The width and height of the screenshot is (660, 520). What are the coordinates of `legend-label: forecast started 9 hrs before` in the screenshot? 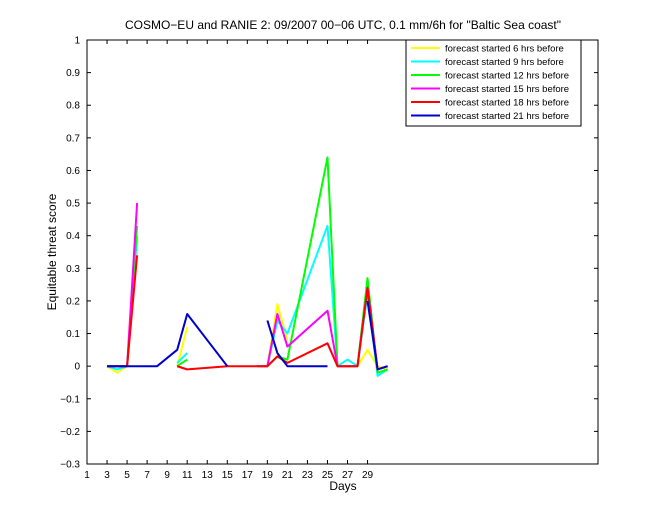 It's located at (504, 62).